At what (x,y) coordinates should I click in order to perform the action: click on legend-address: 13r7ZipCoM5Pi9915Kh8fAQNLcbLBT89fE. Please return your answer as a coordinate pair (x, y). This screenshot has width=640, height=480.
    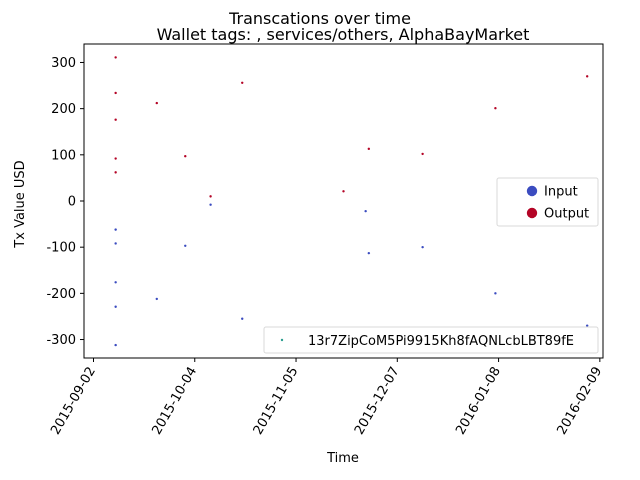
    Looking at the image, I should click on (431, 340).